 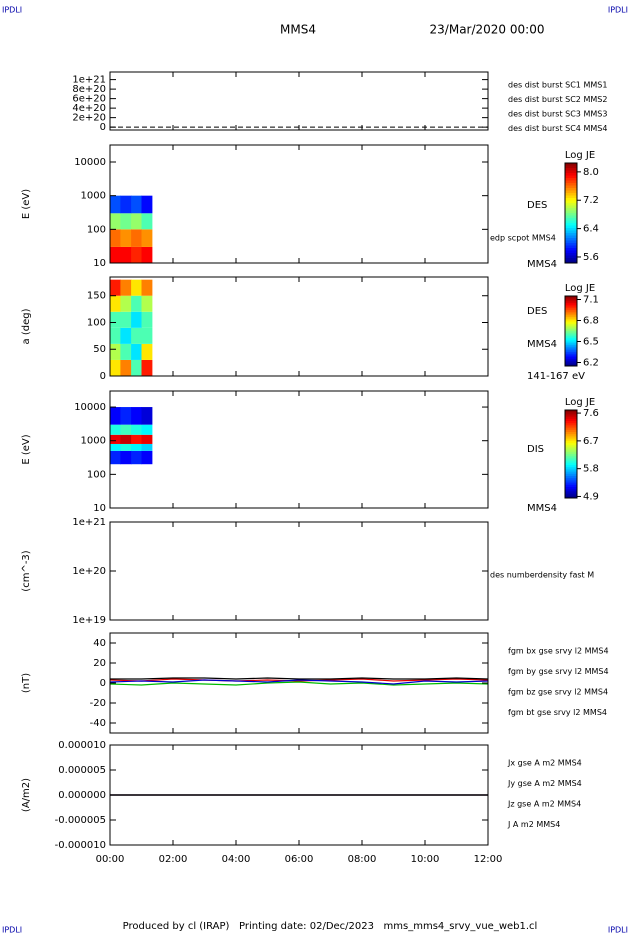 I want to click on legend-entry: Jy gse A m2 MMS4, so click(x=544, y=783).